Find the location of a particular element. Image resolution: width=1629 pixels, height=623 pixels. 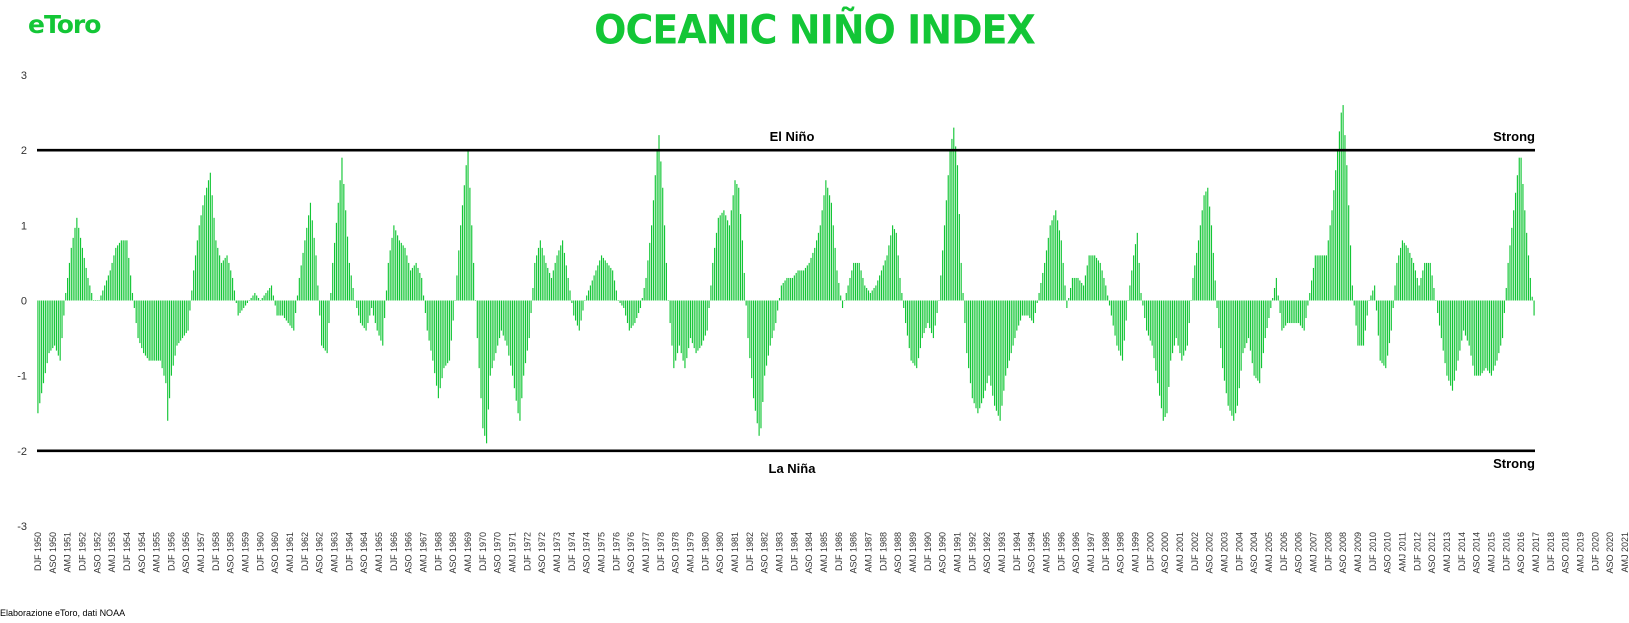

el-nino-label: El Niño is located at coordinates (792, 136).